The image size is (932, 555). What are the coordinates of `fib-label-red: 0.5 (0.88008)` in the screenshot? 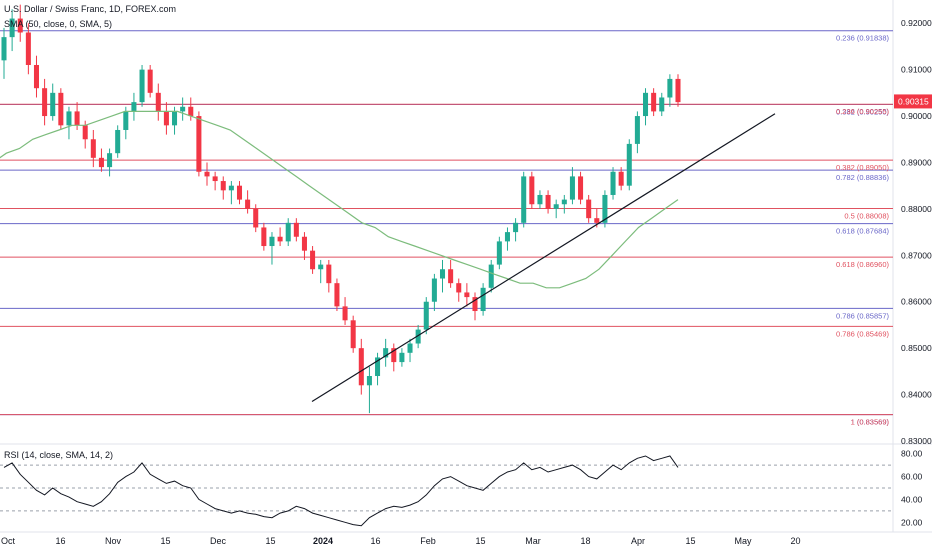 It's located at (866, 216).